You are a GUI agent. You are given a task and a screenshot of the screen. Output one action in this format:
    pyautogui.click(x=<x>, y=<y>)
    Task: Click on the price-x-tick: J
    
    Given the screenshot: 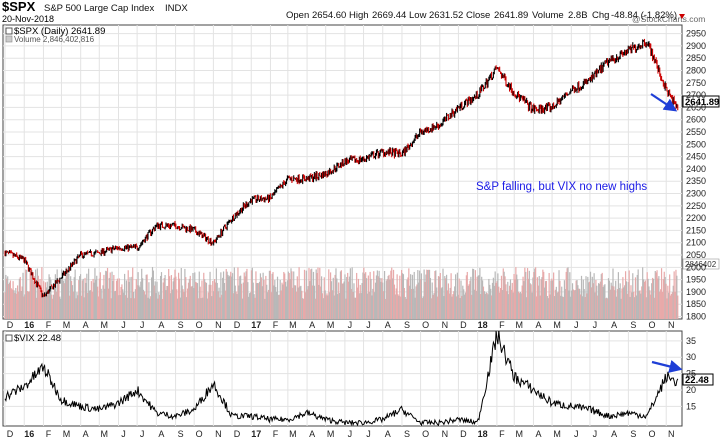 What is the action you would take?
    pyautogui.click(x=350, y=325)
    